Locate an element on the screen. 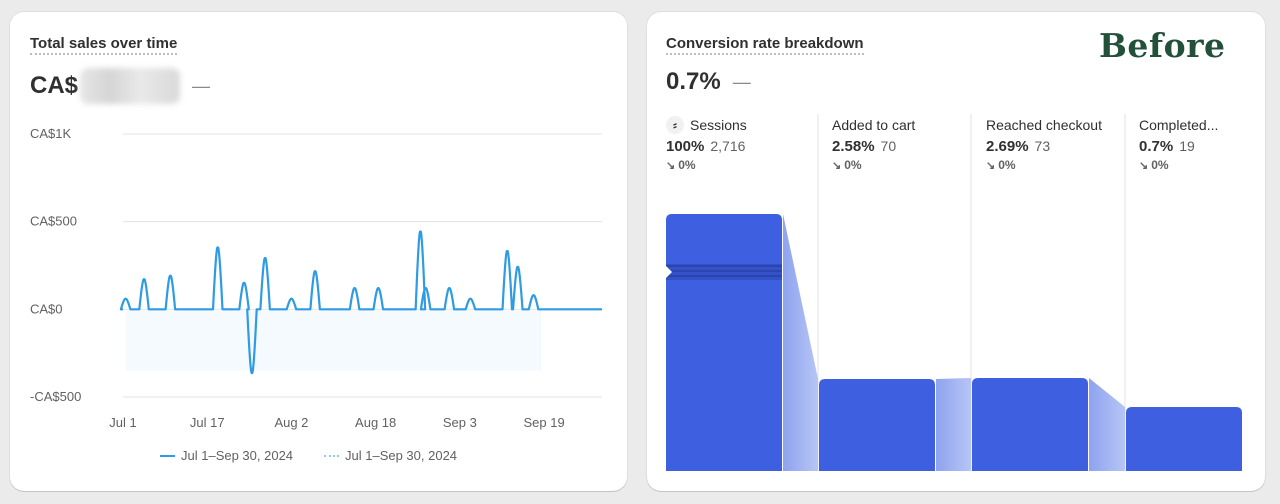 The height and width of the screenshot is (504, 1280). redacted-amount is located at coordinates (130, 86).